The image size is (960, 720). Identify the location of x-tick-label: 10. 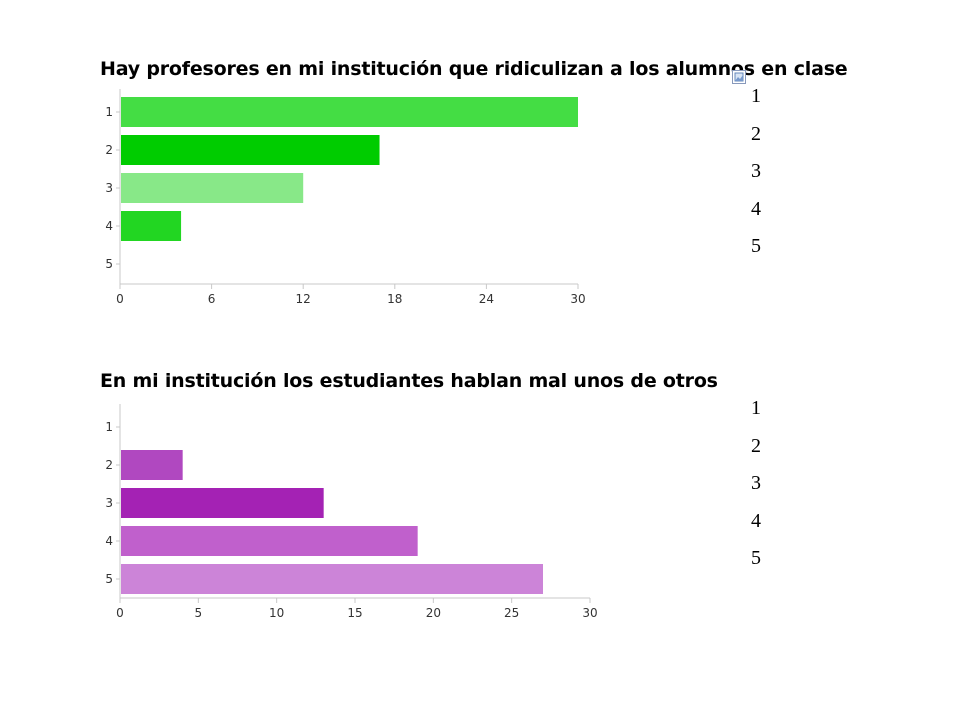
(276, 613).